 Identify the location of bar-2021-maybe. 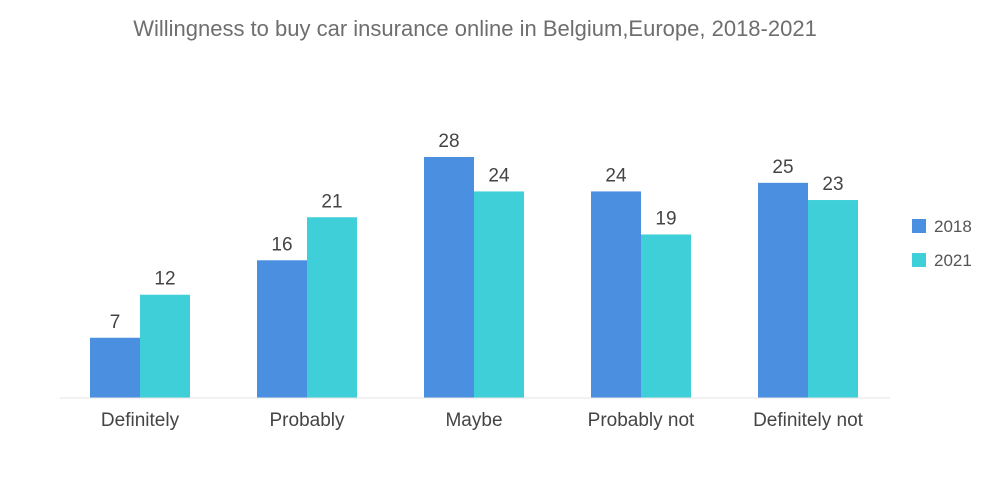
(499, 294).